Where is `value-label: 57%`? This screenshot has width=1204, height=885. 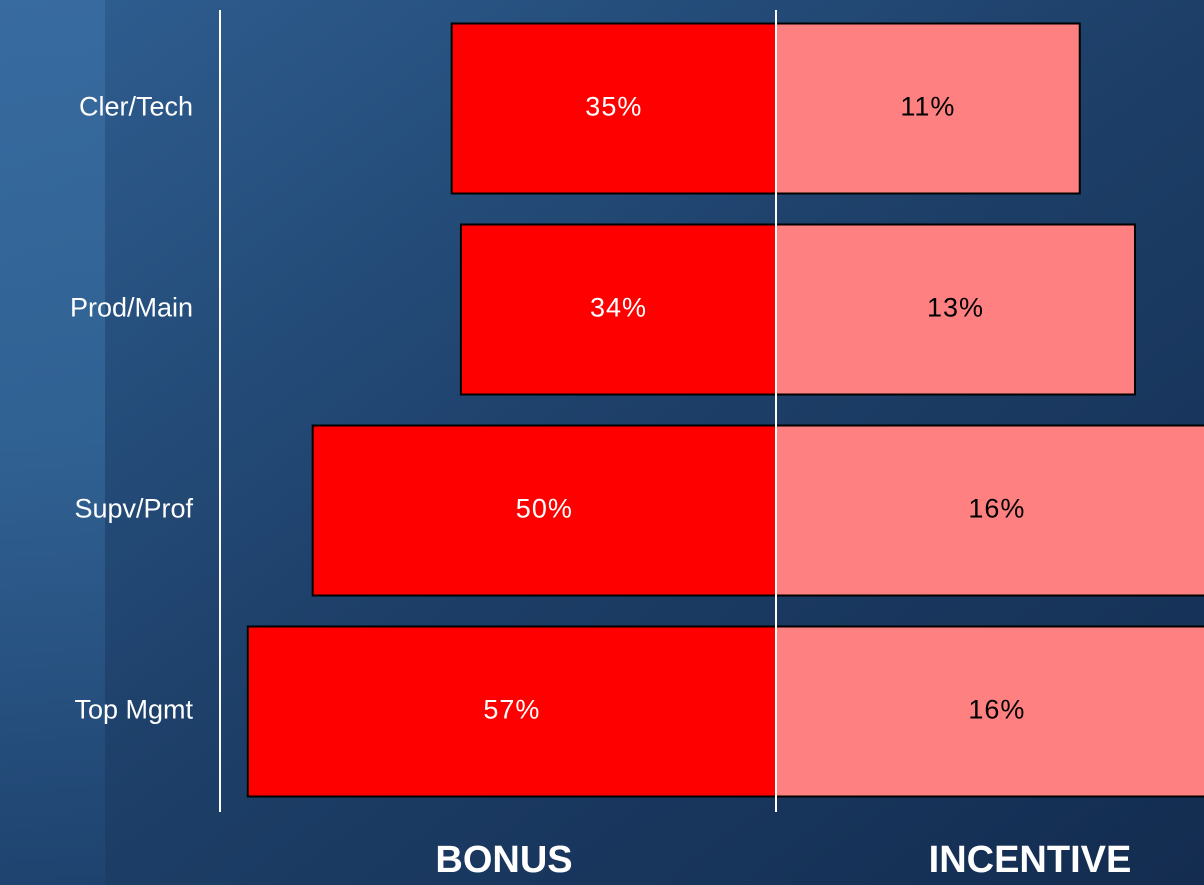
value-label: 57% is located at coordinates (511, 710).